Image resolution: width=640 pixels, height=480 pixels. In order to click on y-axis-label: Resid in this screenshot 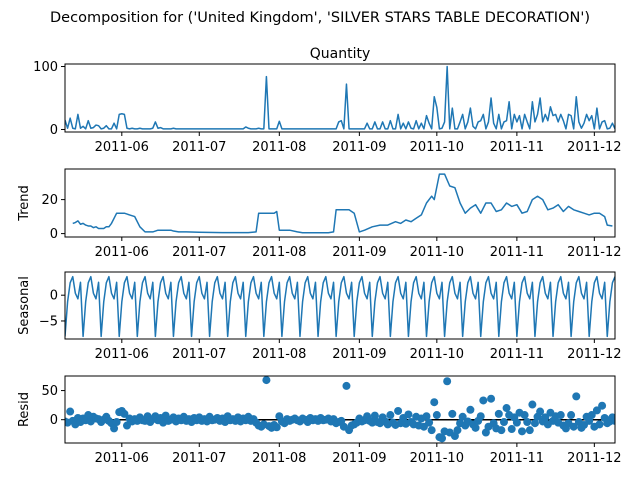, I will do `click(24, 409)`.